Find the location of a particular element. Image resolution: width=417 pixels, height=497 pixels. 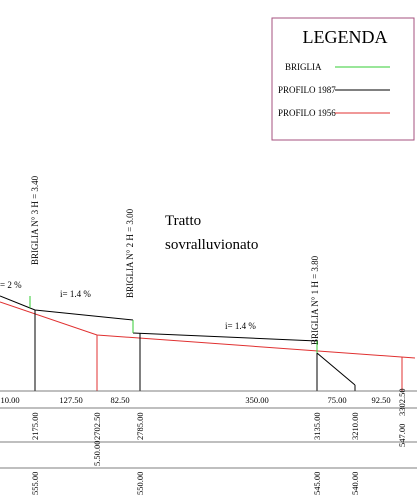

weir-label: BRIGLIA N° 1 H = 3.80 is located at coordinates (315, 300).